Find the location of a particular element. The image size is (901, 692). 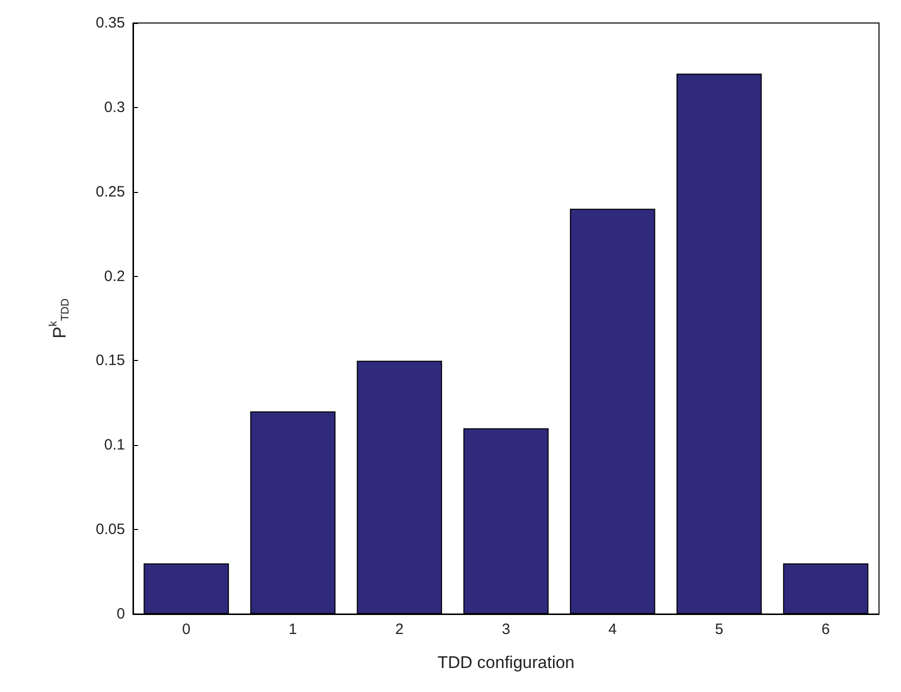

y-tick-label: 0.25 is located at coordinates (110, 191).